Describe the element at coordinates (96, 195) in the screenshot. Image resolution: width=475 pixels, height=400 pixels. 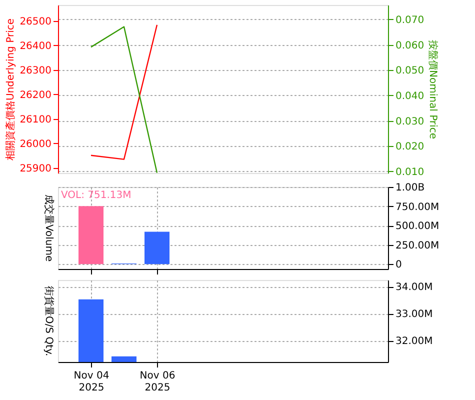
I see `annotation: VOL: 751.13M` at that location.